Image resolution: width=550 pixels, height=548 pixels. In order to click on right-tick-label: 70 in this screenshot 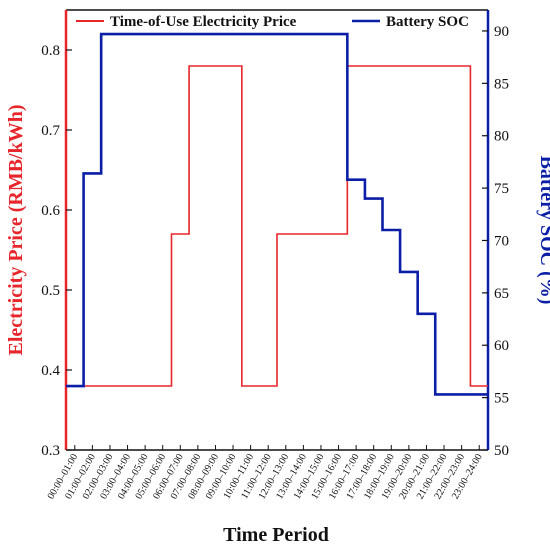, I will do `click(501, 241)`.